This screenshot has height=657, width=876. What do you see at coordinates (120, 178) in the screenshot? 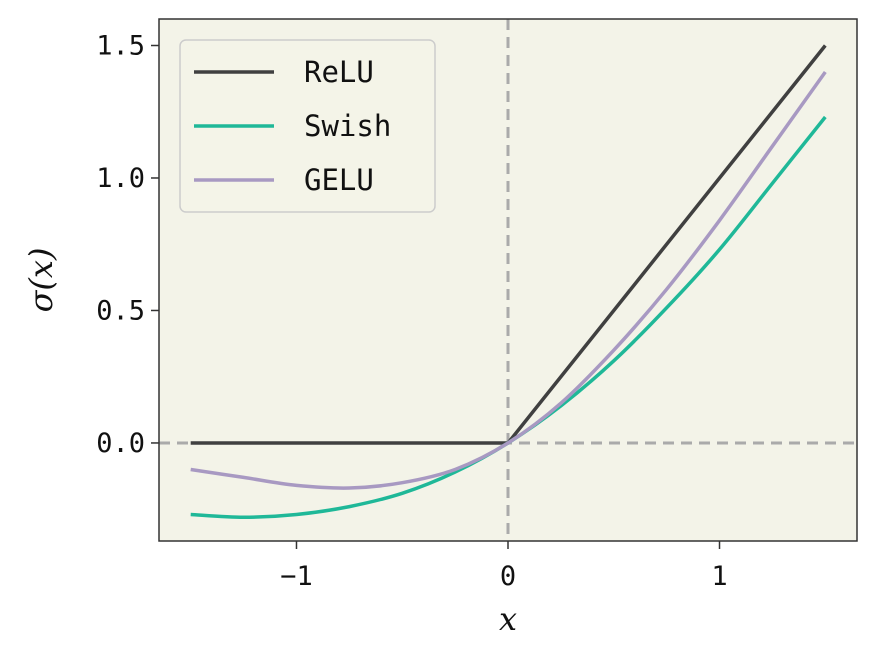
I see `y-tick-label: 1.0` at bounding box center [120, 178].